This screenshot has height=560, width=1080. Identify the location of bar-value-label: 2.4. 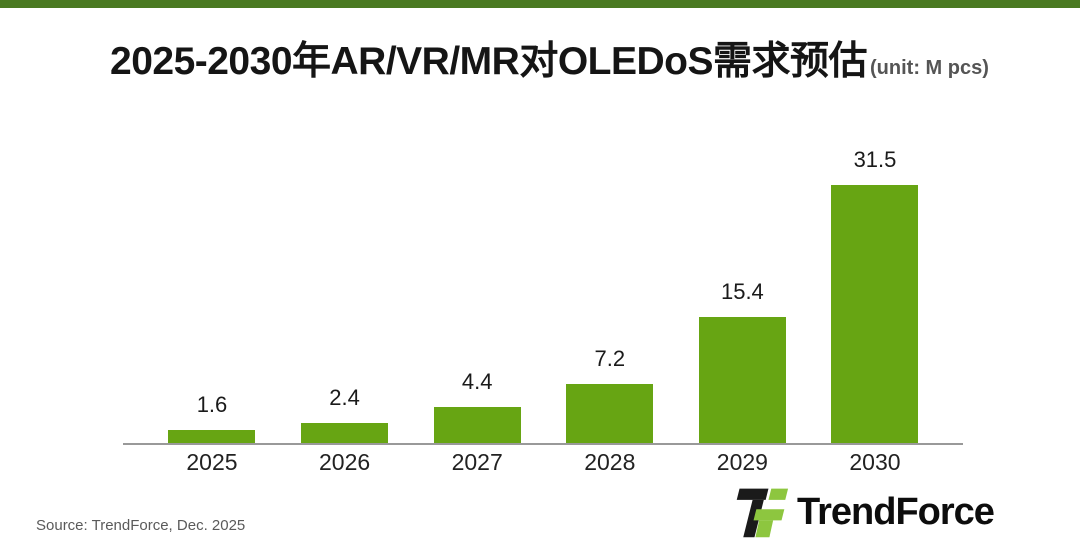
(344, 398).